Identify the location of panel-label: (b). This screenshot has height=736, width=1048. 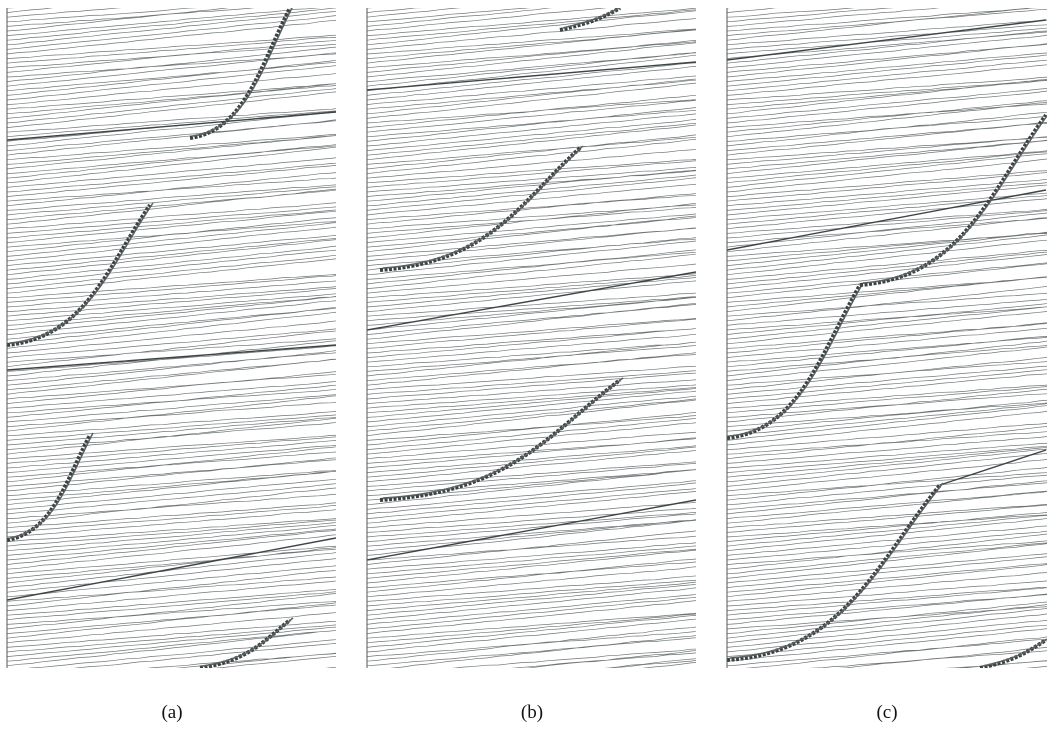
(532, 712).